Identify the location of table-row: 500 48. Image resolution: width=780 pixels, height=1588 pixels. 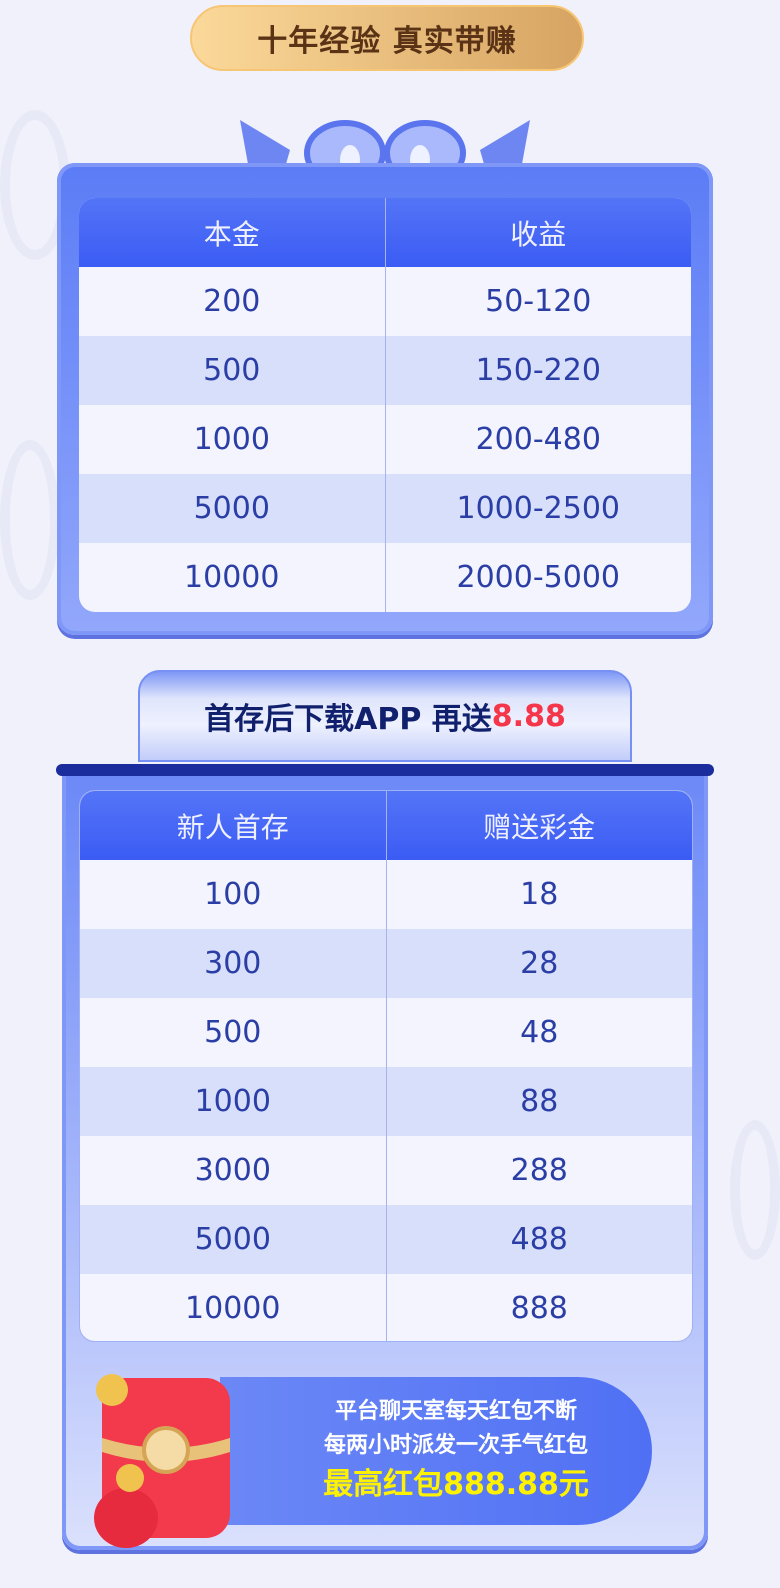
(386, 1032).